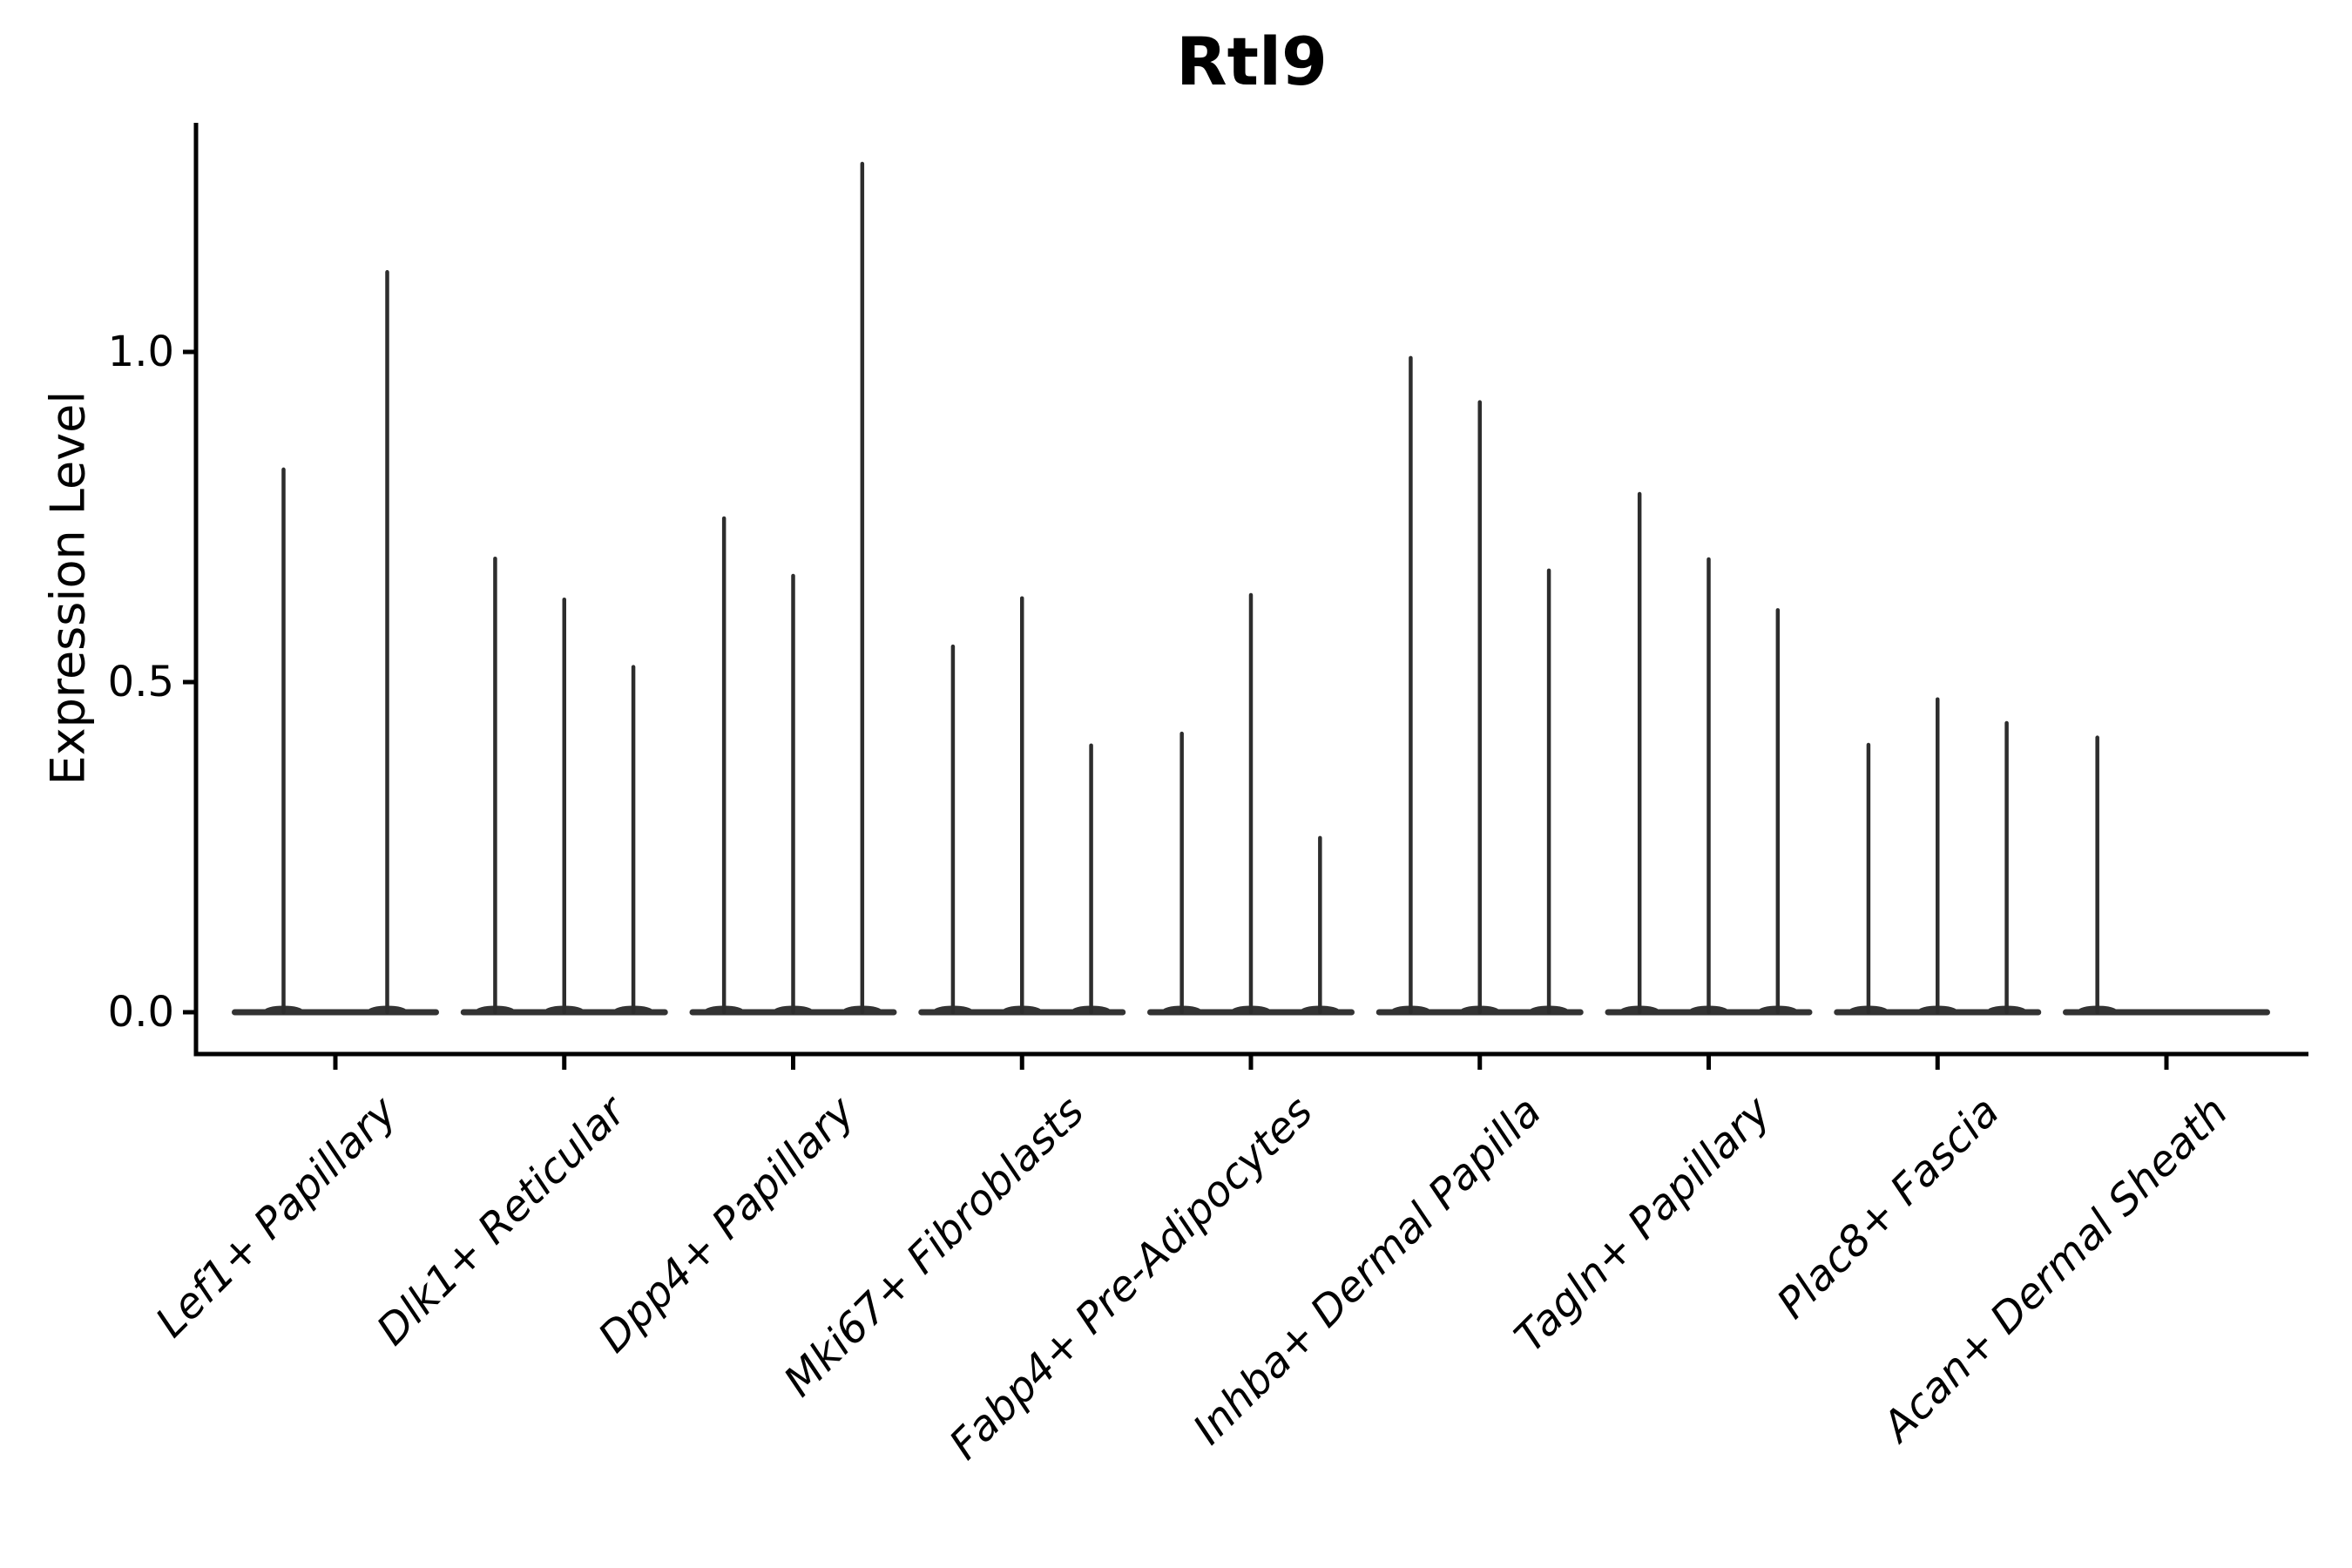 This screenshot has height=1568, width=2352. What do you see at coordinates (140, 682) in the screenshot?
I see `y-tick-label-1: 0.5` at bounding box center [140, 682].